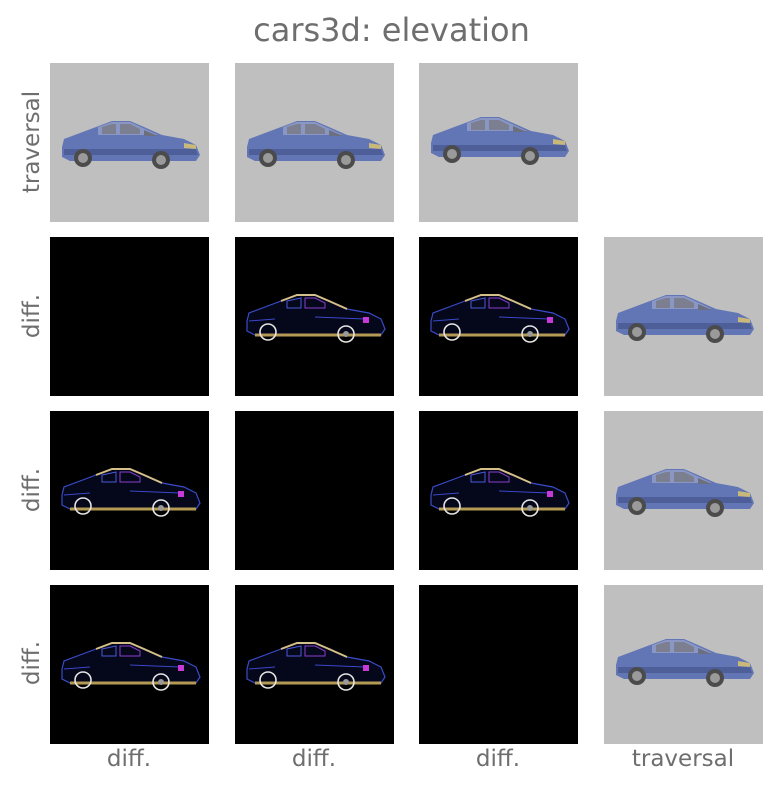 The width and height of the screenshot is (783, 788). I want to click on traversal-image-r1c3, so click(498, 142).